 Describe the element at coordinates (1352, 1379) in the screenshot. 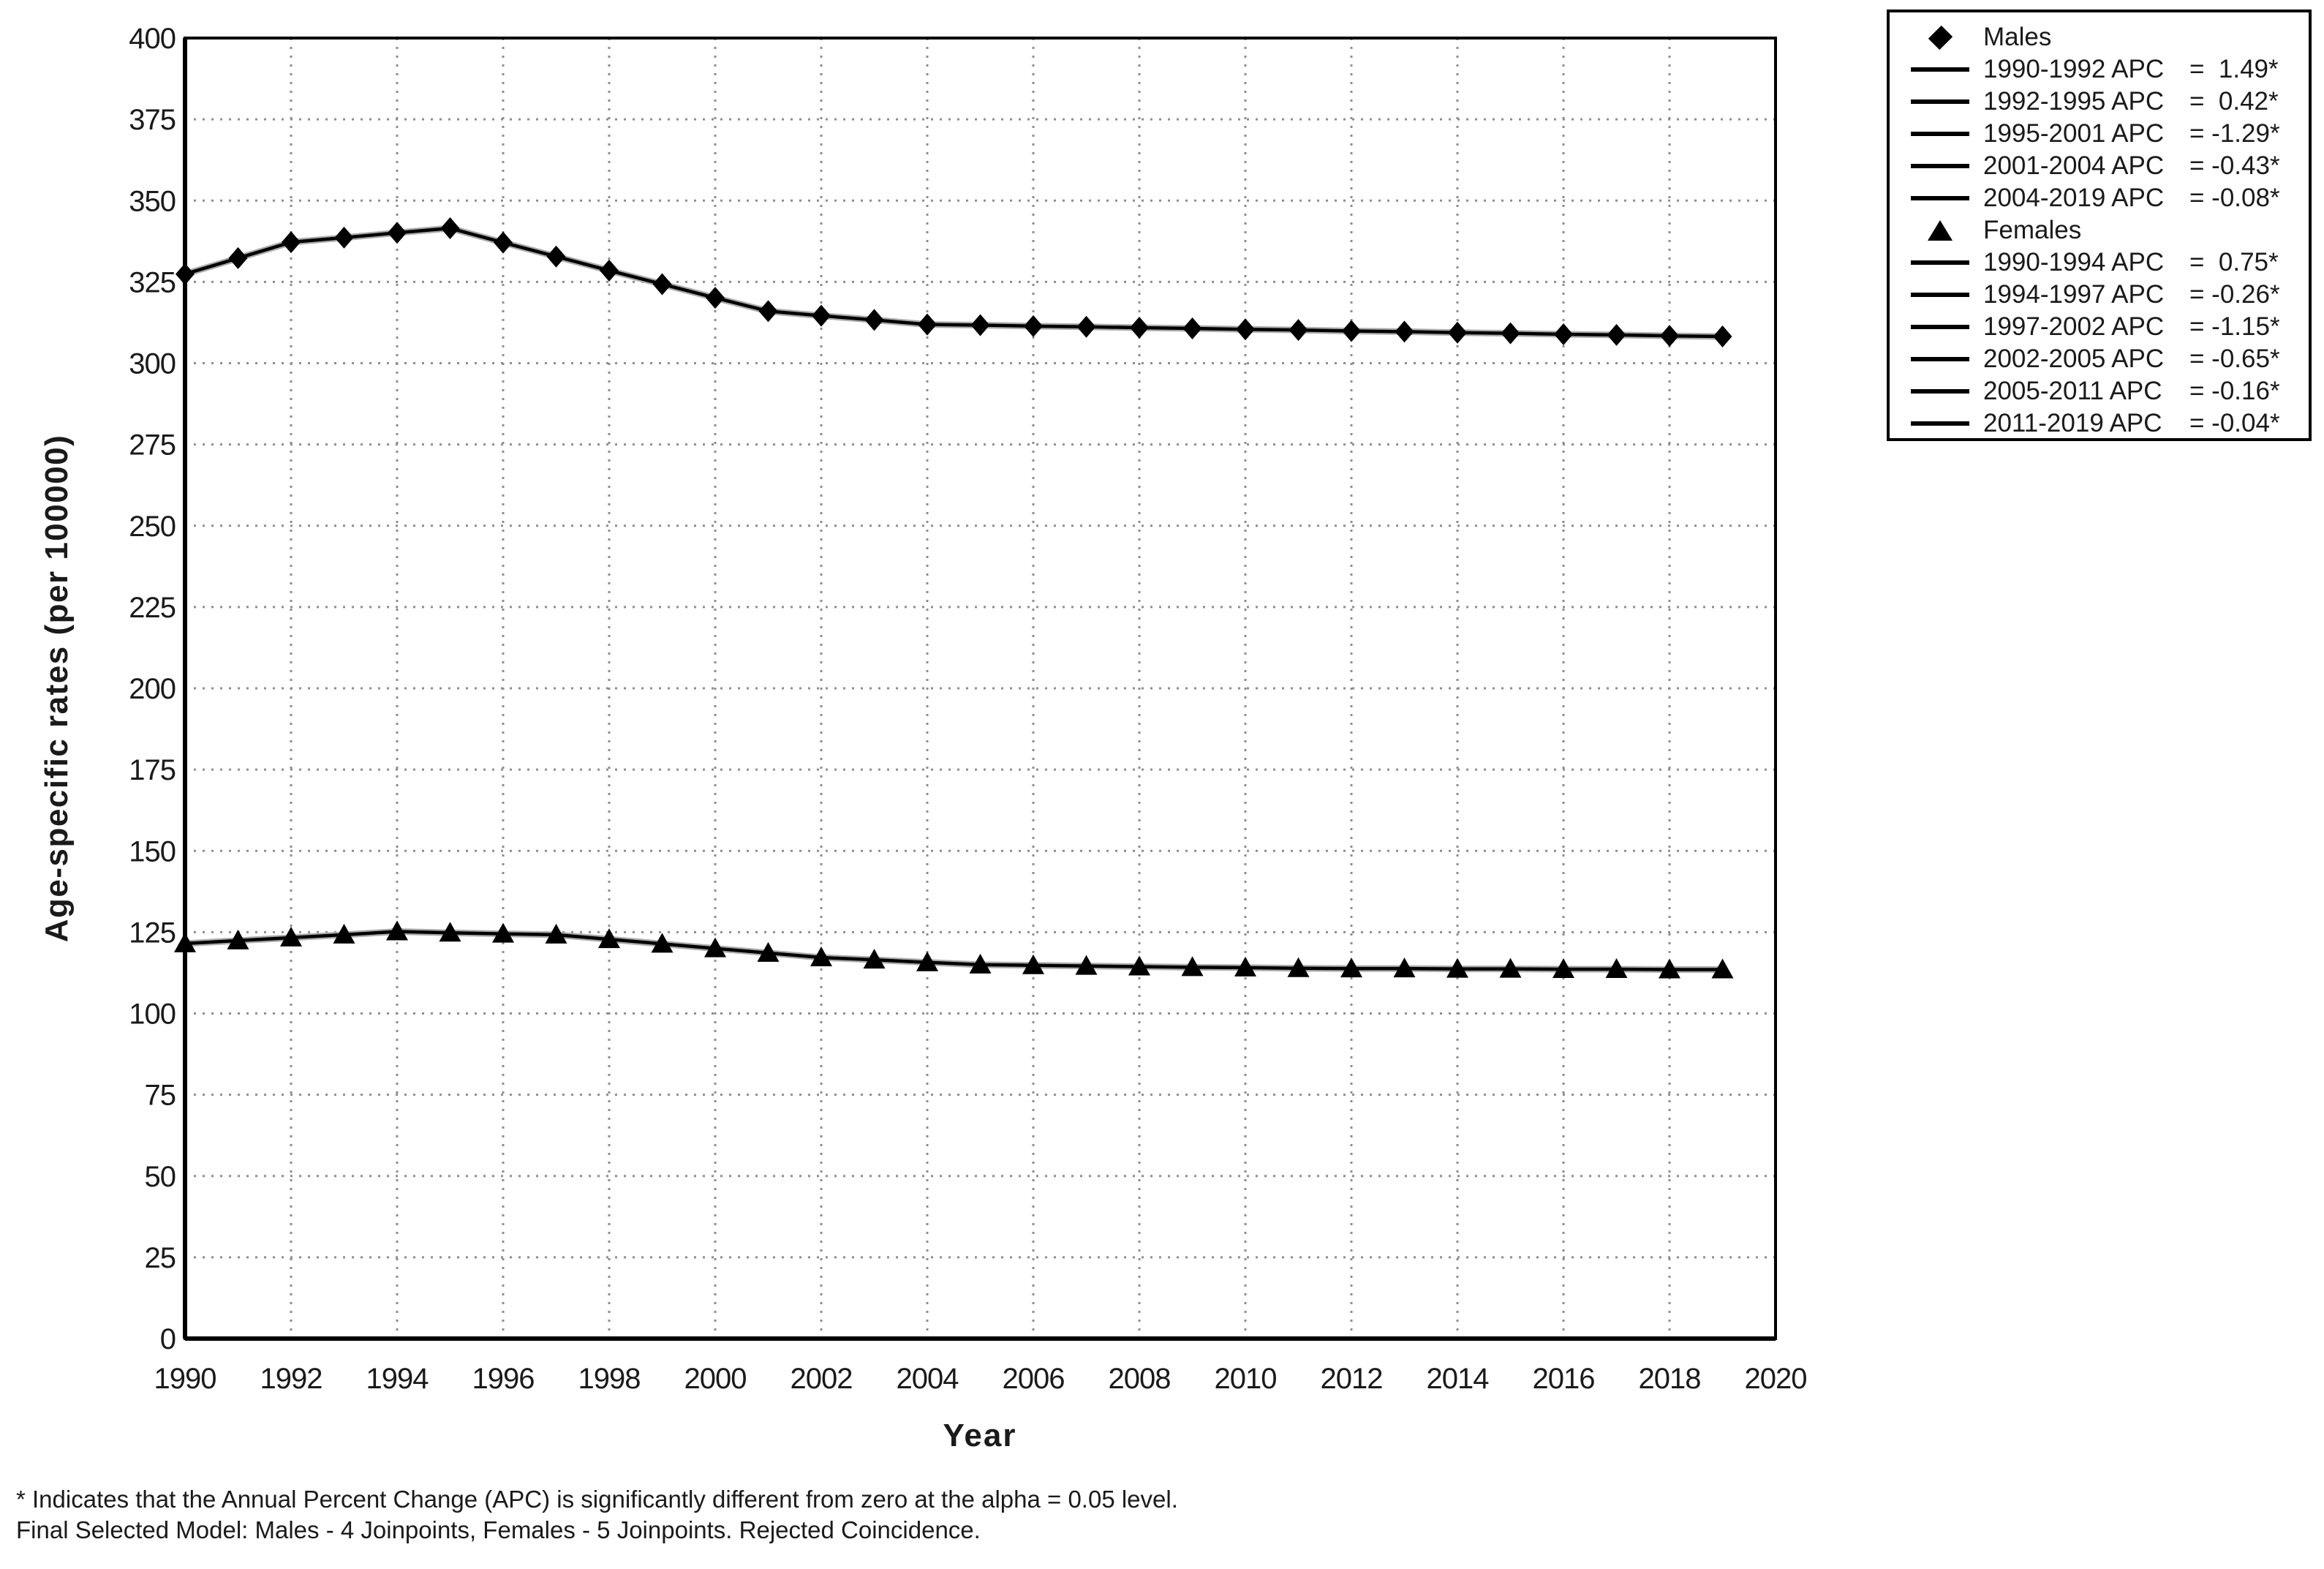

I see `svg-text: 2012` at that location.